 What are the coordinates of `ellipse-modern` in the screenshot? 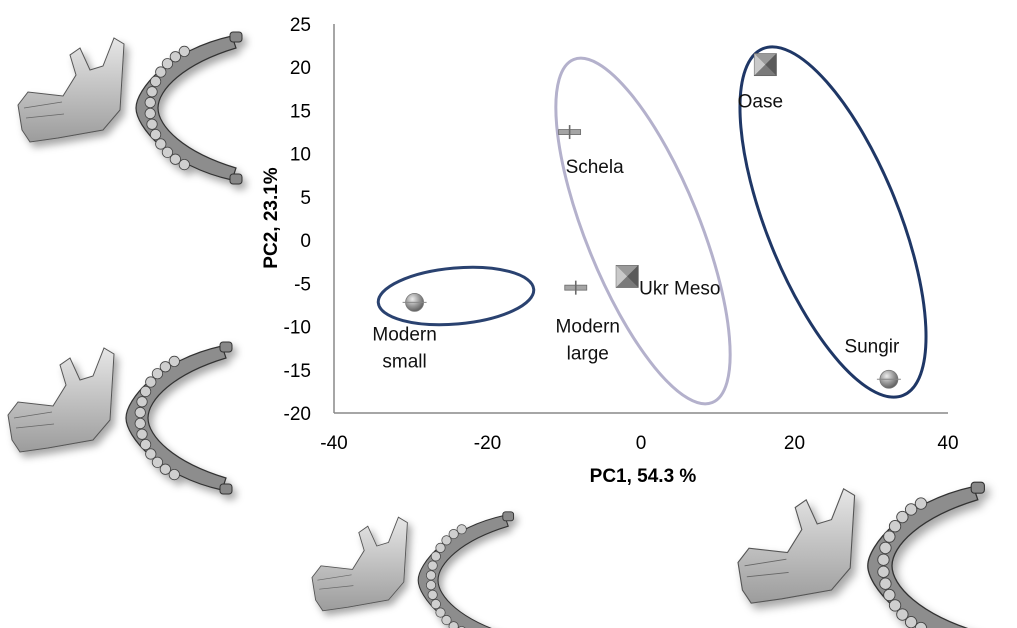 It's located at (456, 296).